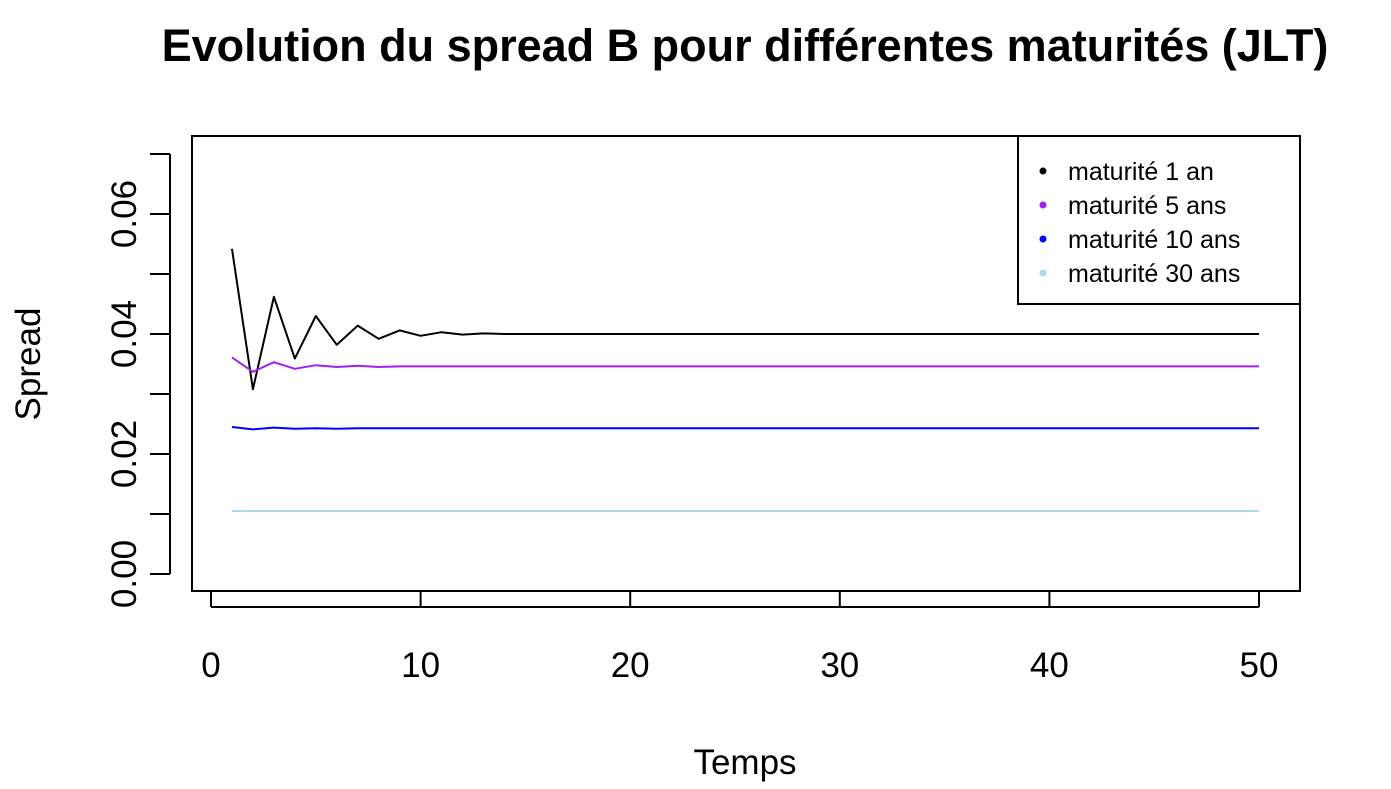 The image size is (1391, 789). I want to click on x-tick-label: 50, so click(1259, 665).